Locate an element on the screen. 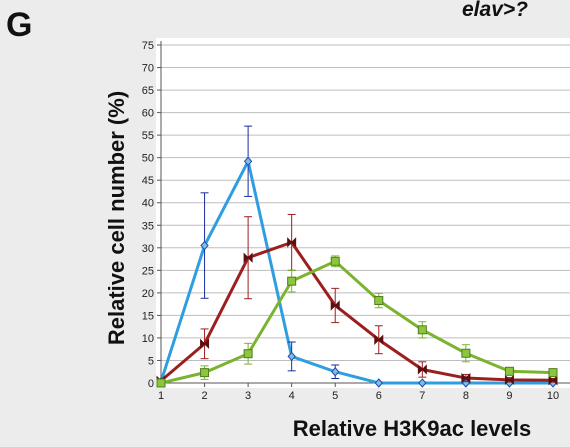  x-tick-label: 1 is located at coordinates (161, 396).